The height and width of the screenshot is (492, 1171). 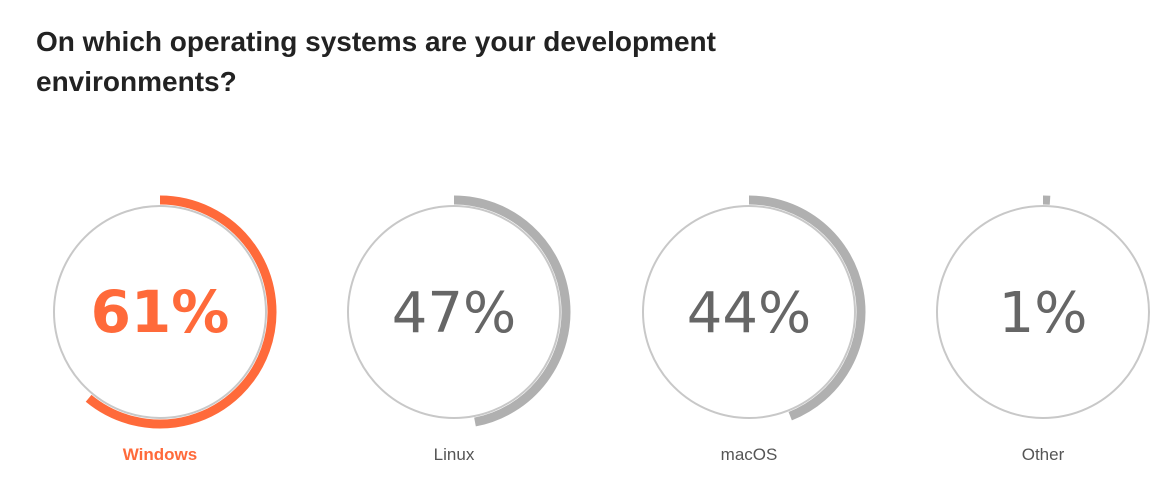 What do you see at coordinates (1043, 454) in the screenshot?
I see `category-label: Other` at bounding box center [1043, 454].